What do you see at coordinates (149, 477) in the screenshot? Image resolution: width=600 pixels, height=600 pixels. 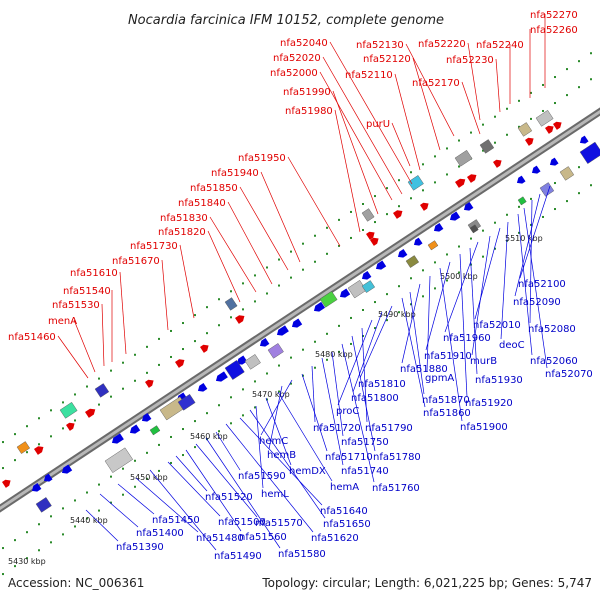 I see `kbp-label: 5450 kbp` at bounding box center [149, 477].